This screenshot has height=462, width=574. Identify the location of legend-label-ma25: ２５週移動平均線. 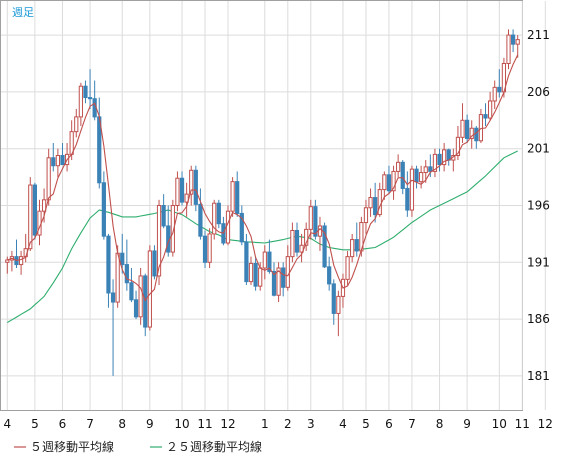
(214, 446).